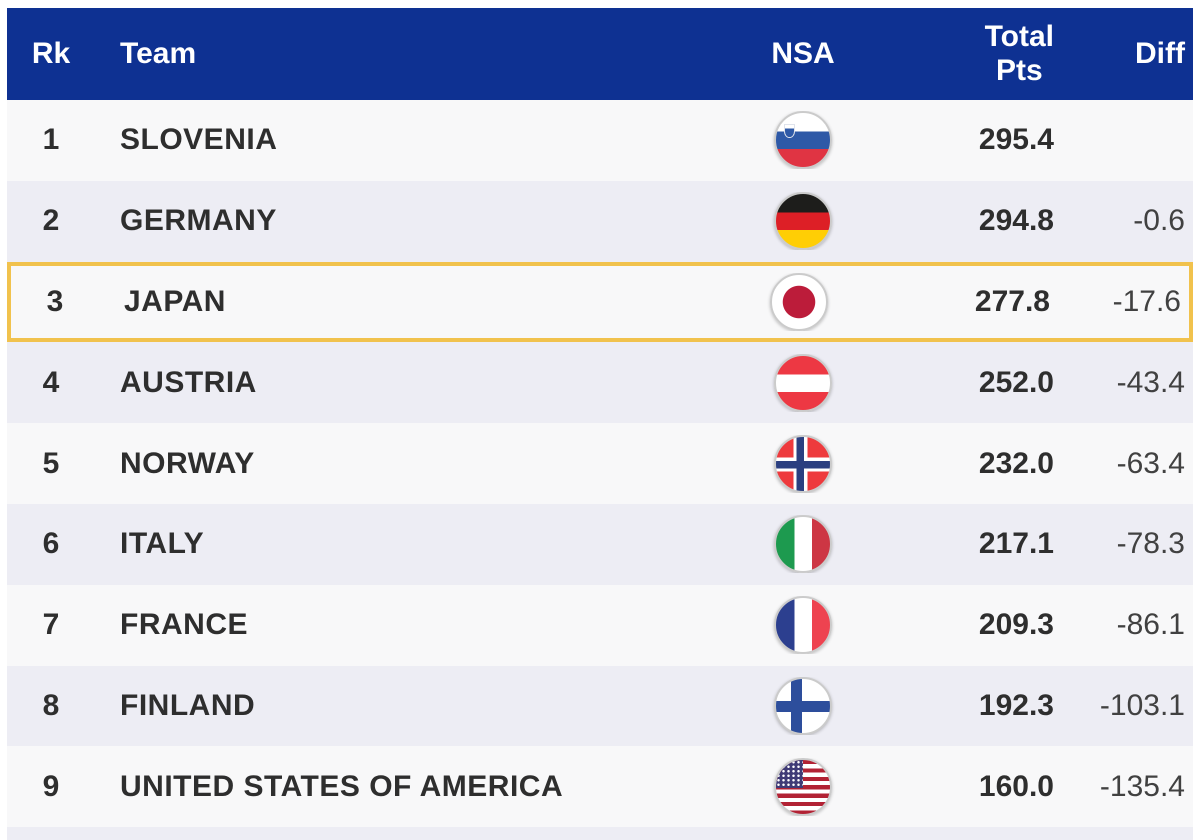  Describe the element at coordinates (803, 53) in the screenshot. I see `header-nsa: NSA` at that location.